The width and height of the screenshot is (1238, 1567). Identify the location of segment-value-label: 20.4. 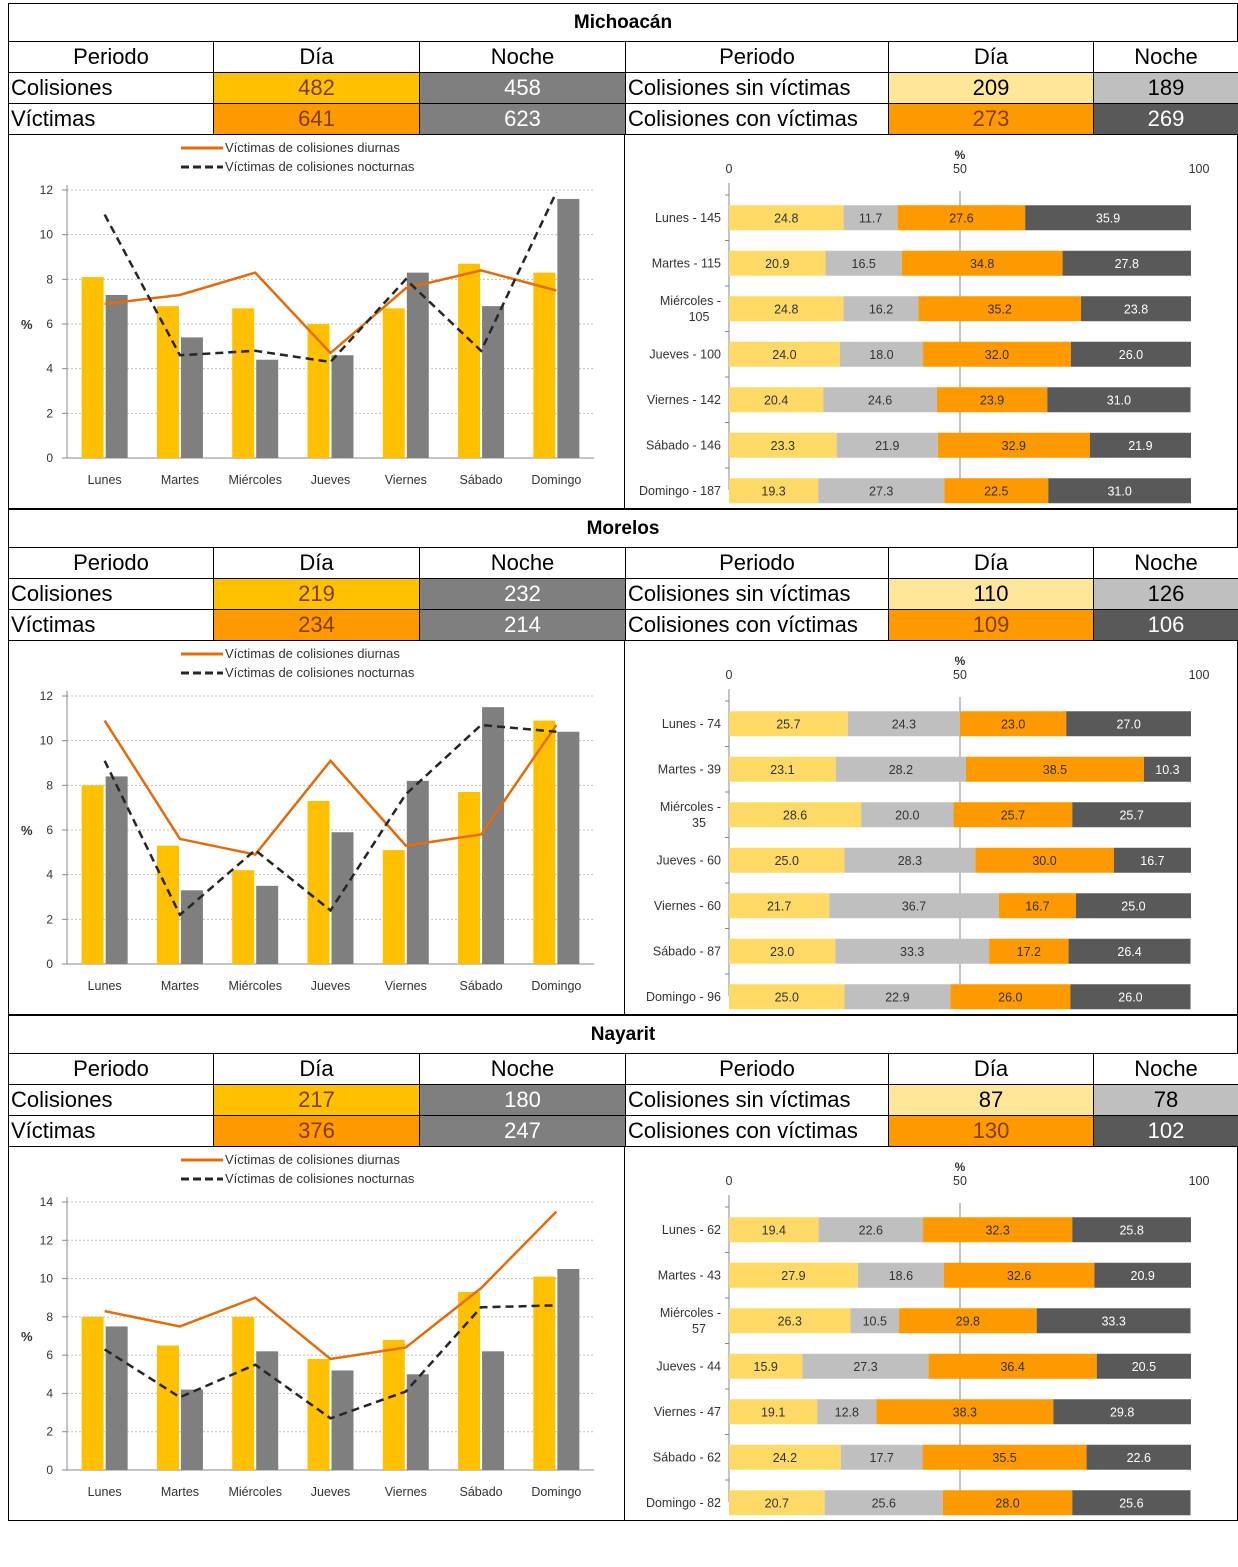
(776, 400).